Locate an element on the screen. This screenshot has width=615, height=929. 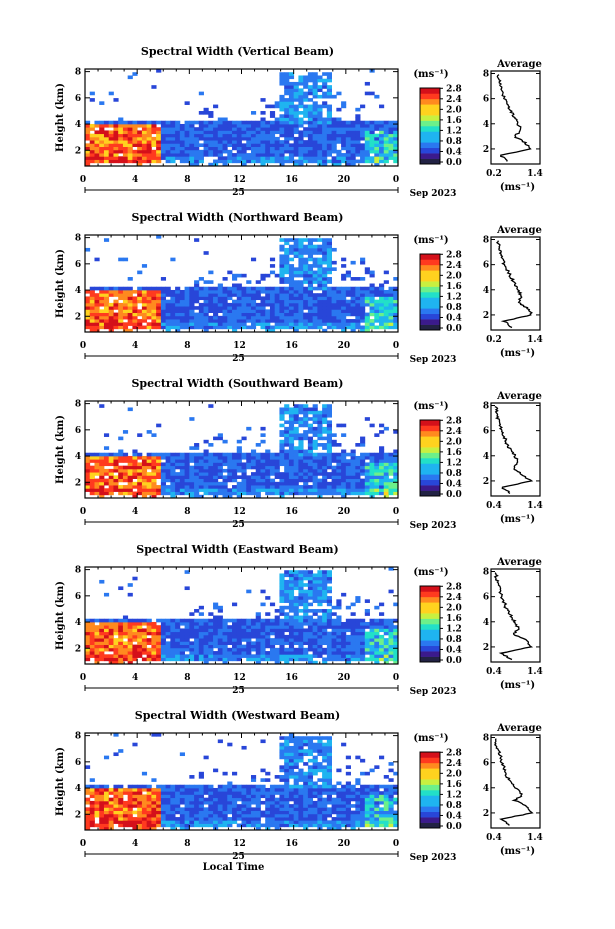
x-tick-label: 8 is located at coordinates (187, 346).